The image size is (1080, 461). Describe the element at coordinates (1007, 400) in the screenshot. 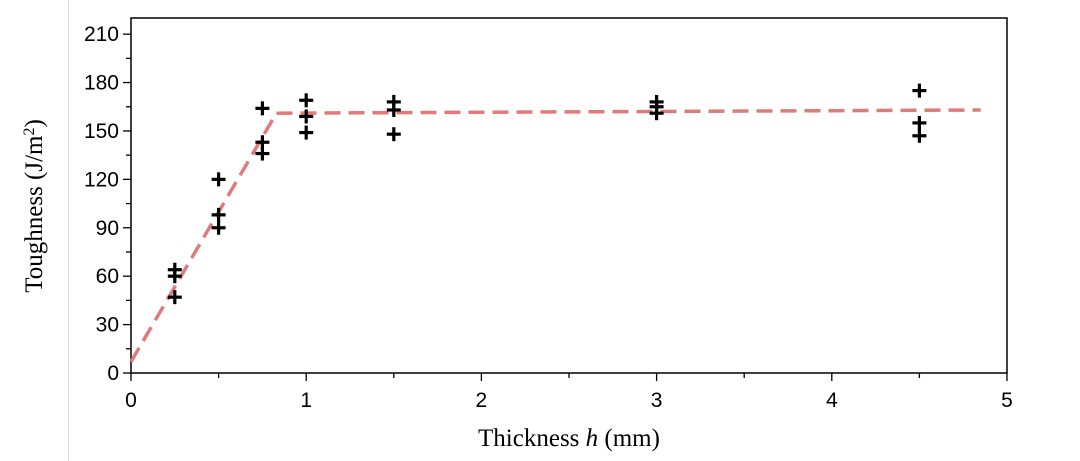

I see `x-tick-label: 5` at that location.